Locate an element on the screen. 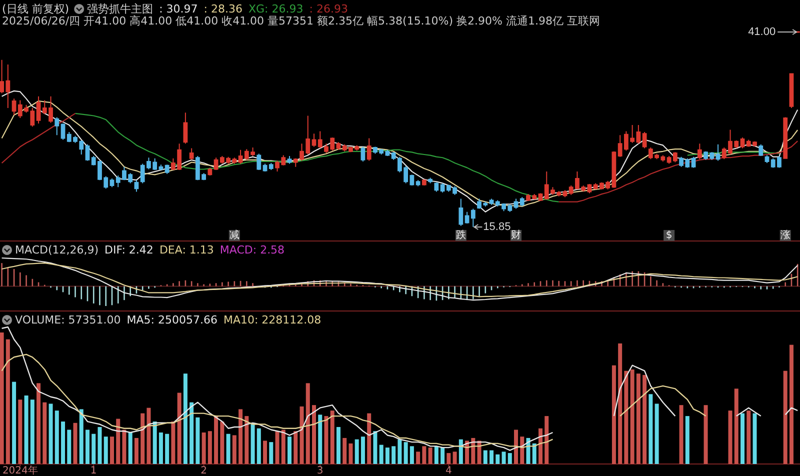 The width and height of the screenshot is (800, 476). text: MACD: 2.58 is located at coordinates (252, 250).